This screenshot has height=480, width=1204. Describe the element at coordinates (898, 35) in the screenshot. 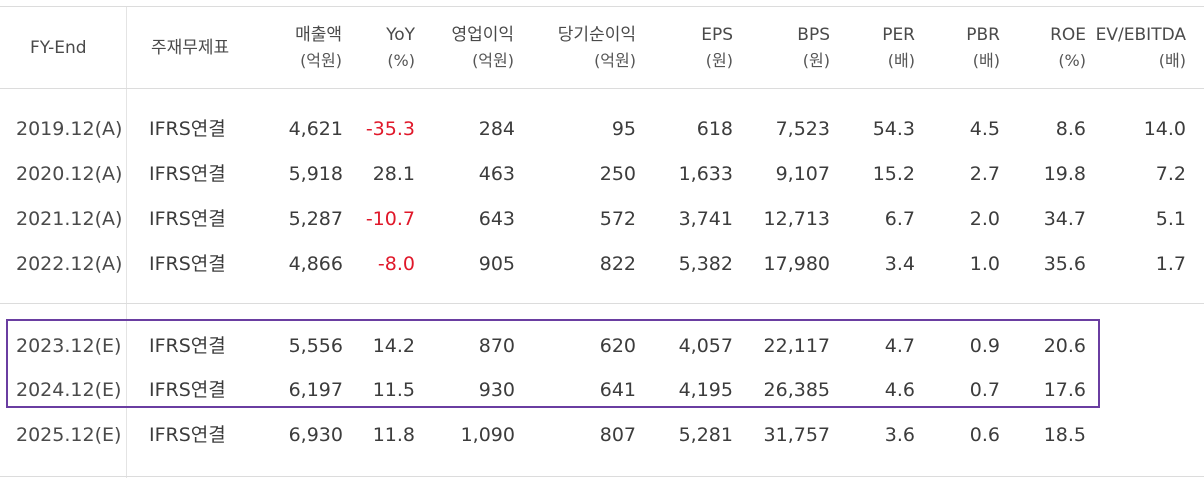

I see `column-header-label: PER` at that location.